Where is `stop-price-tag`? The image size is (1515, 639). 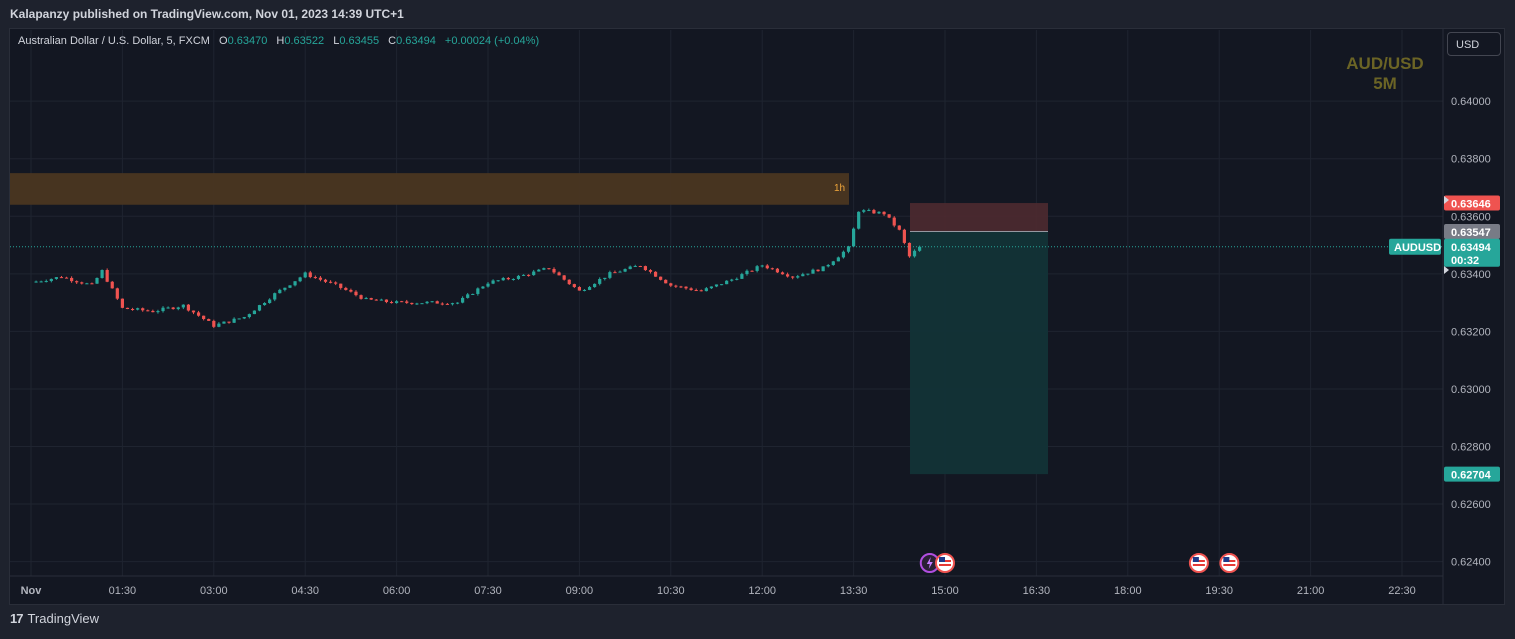
stop-price-tag is located at coordinates (1472, 203).